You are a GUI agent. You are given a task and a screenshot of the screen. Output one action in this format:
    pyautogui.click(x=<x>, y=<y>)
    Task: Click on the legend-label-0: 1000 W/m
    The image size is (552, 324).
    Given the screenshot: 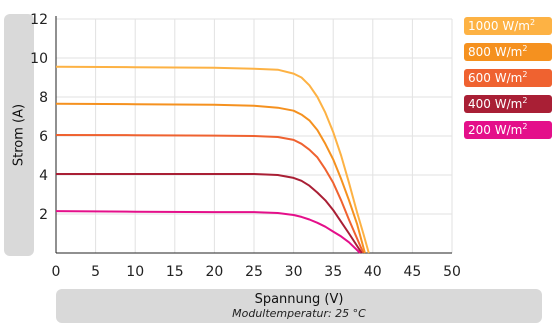 What is the action you would take?
    pyautogui.click(x=499, y=26)
    